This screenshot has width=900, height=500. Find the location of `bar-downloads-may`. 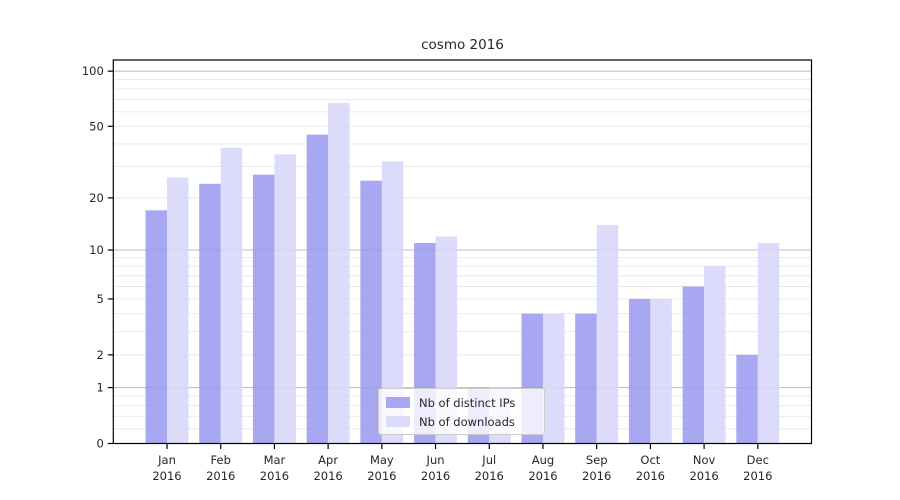

bar-downloads-may is located at coordinates (392, 302).